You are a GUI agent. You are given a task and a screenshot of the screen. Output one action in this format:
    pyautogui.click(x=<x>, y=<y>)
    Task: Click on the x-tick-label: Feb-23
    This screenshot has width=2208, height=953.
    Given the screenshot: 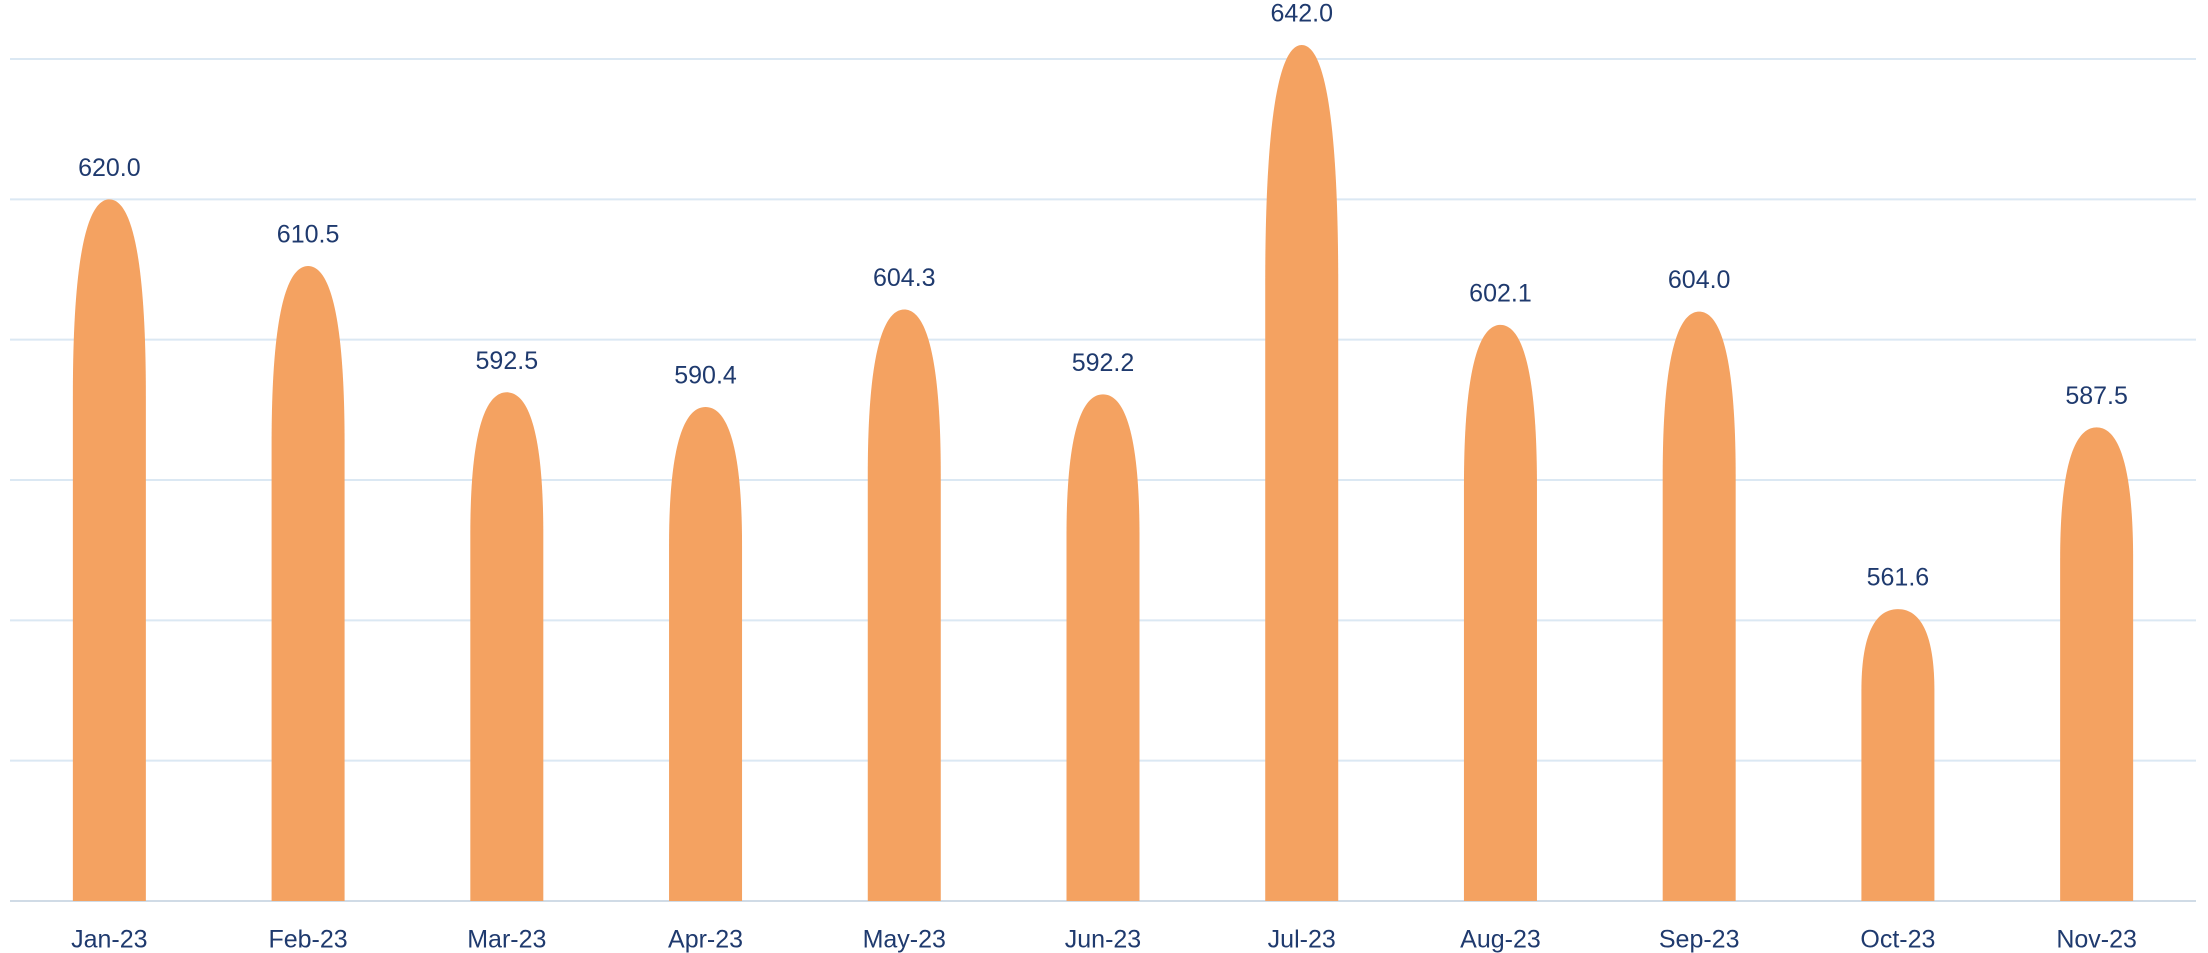 What is the action you would take?
    pyautogui.click(x=307, y=939)
    